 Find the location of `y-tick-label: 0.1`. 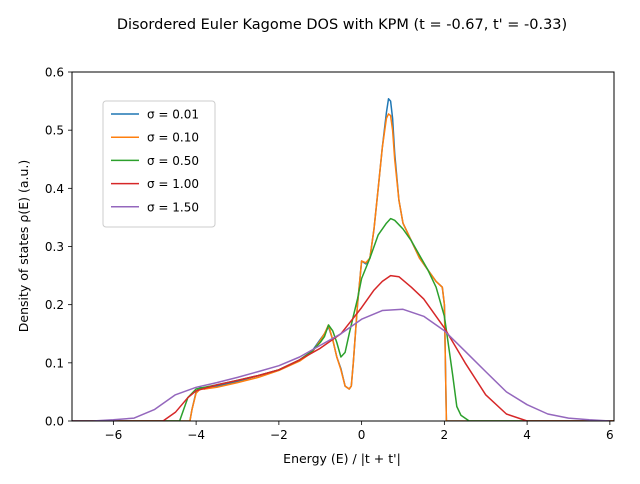

y-tick-label: 0.1 is located at coordinates (54, 363).